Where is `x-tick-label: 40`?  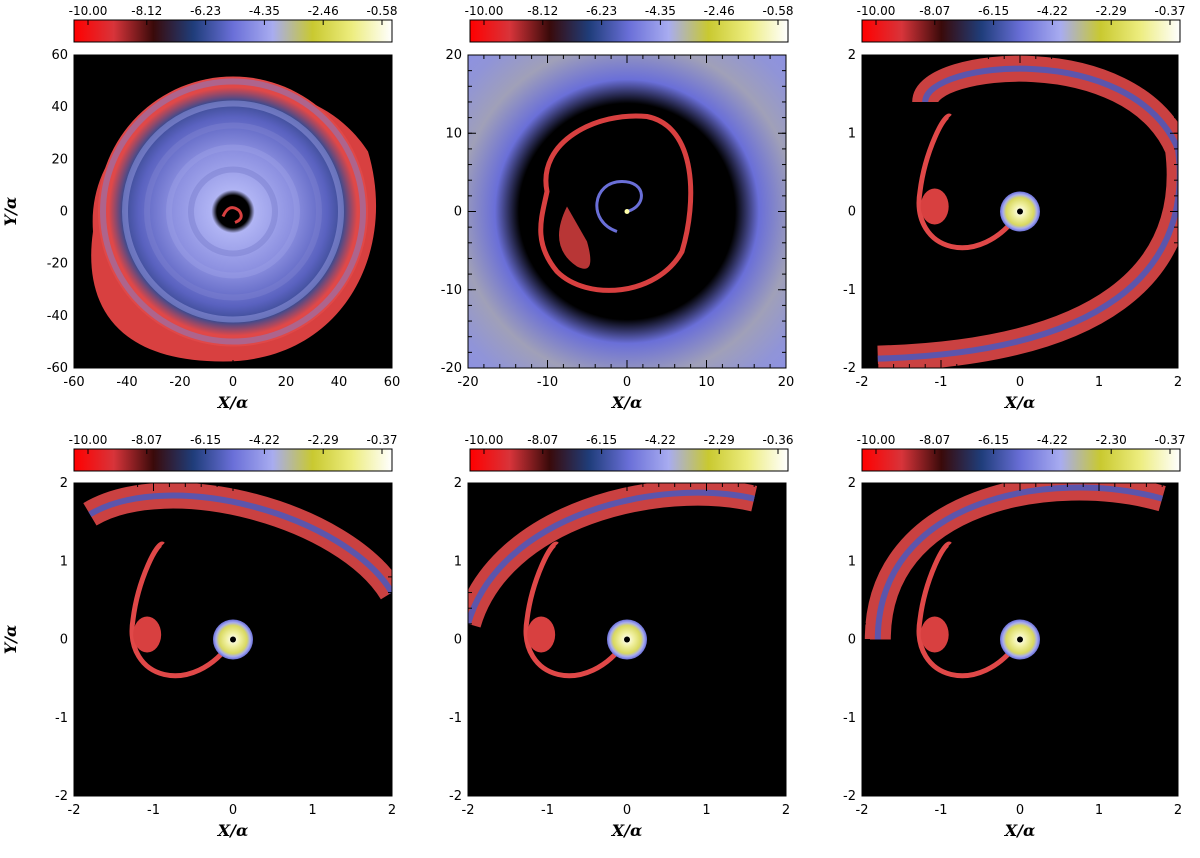
x-tick-label: 40 is located at coordinates (339, 382).